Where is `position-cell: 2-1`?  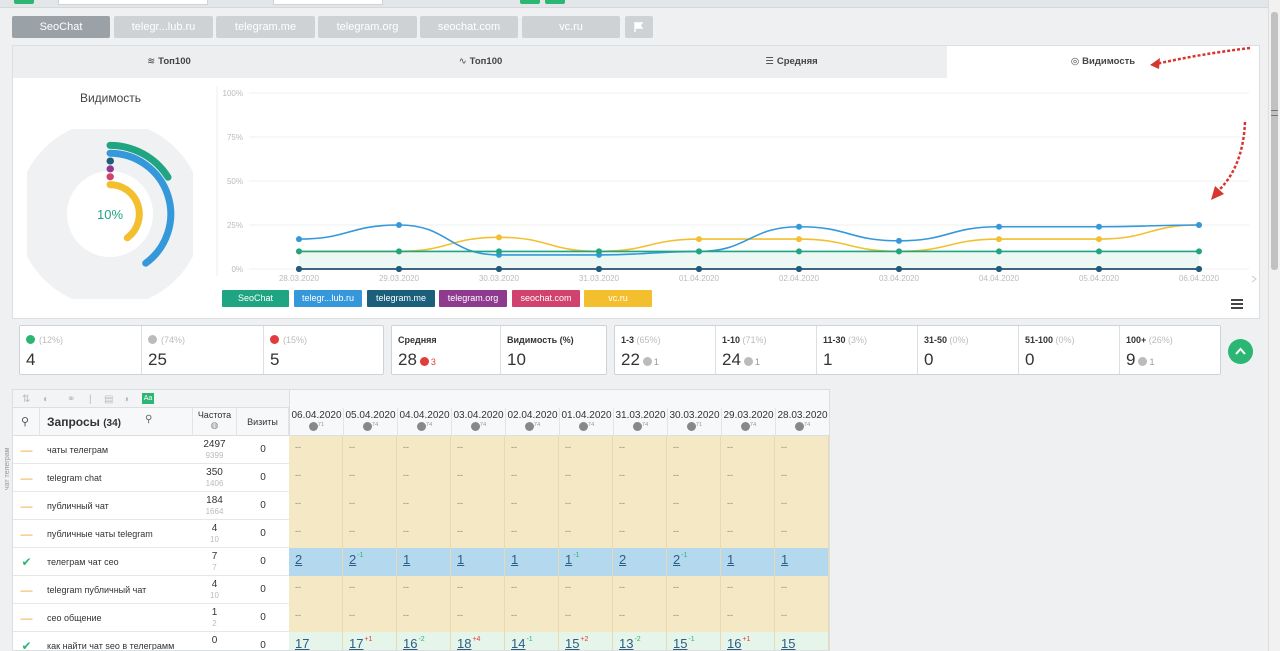 position-cell: 2-1 is located at coordinates (370, 562).